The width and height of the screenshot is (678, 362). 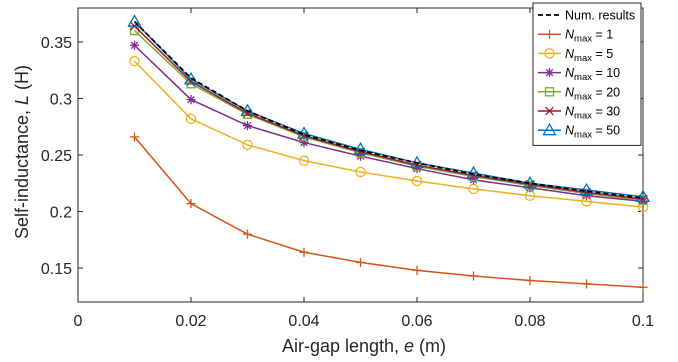 I want to click on y-axis-variable: L, so click(x=22, y=100).